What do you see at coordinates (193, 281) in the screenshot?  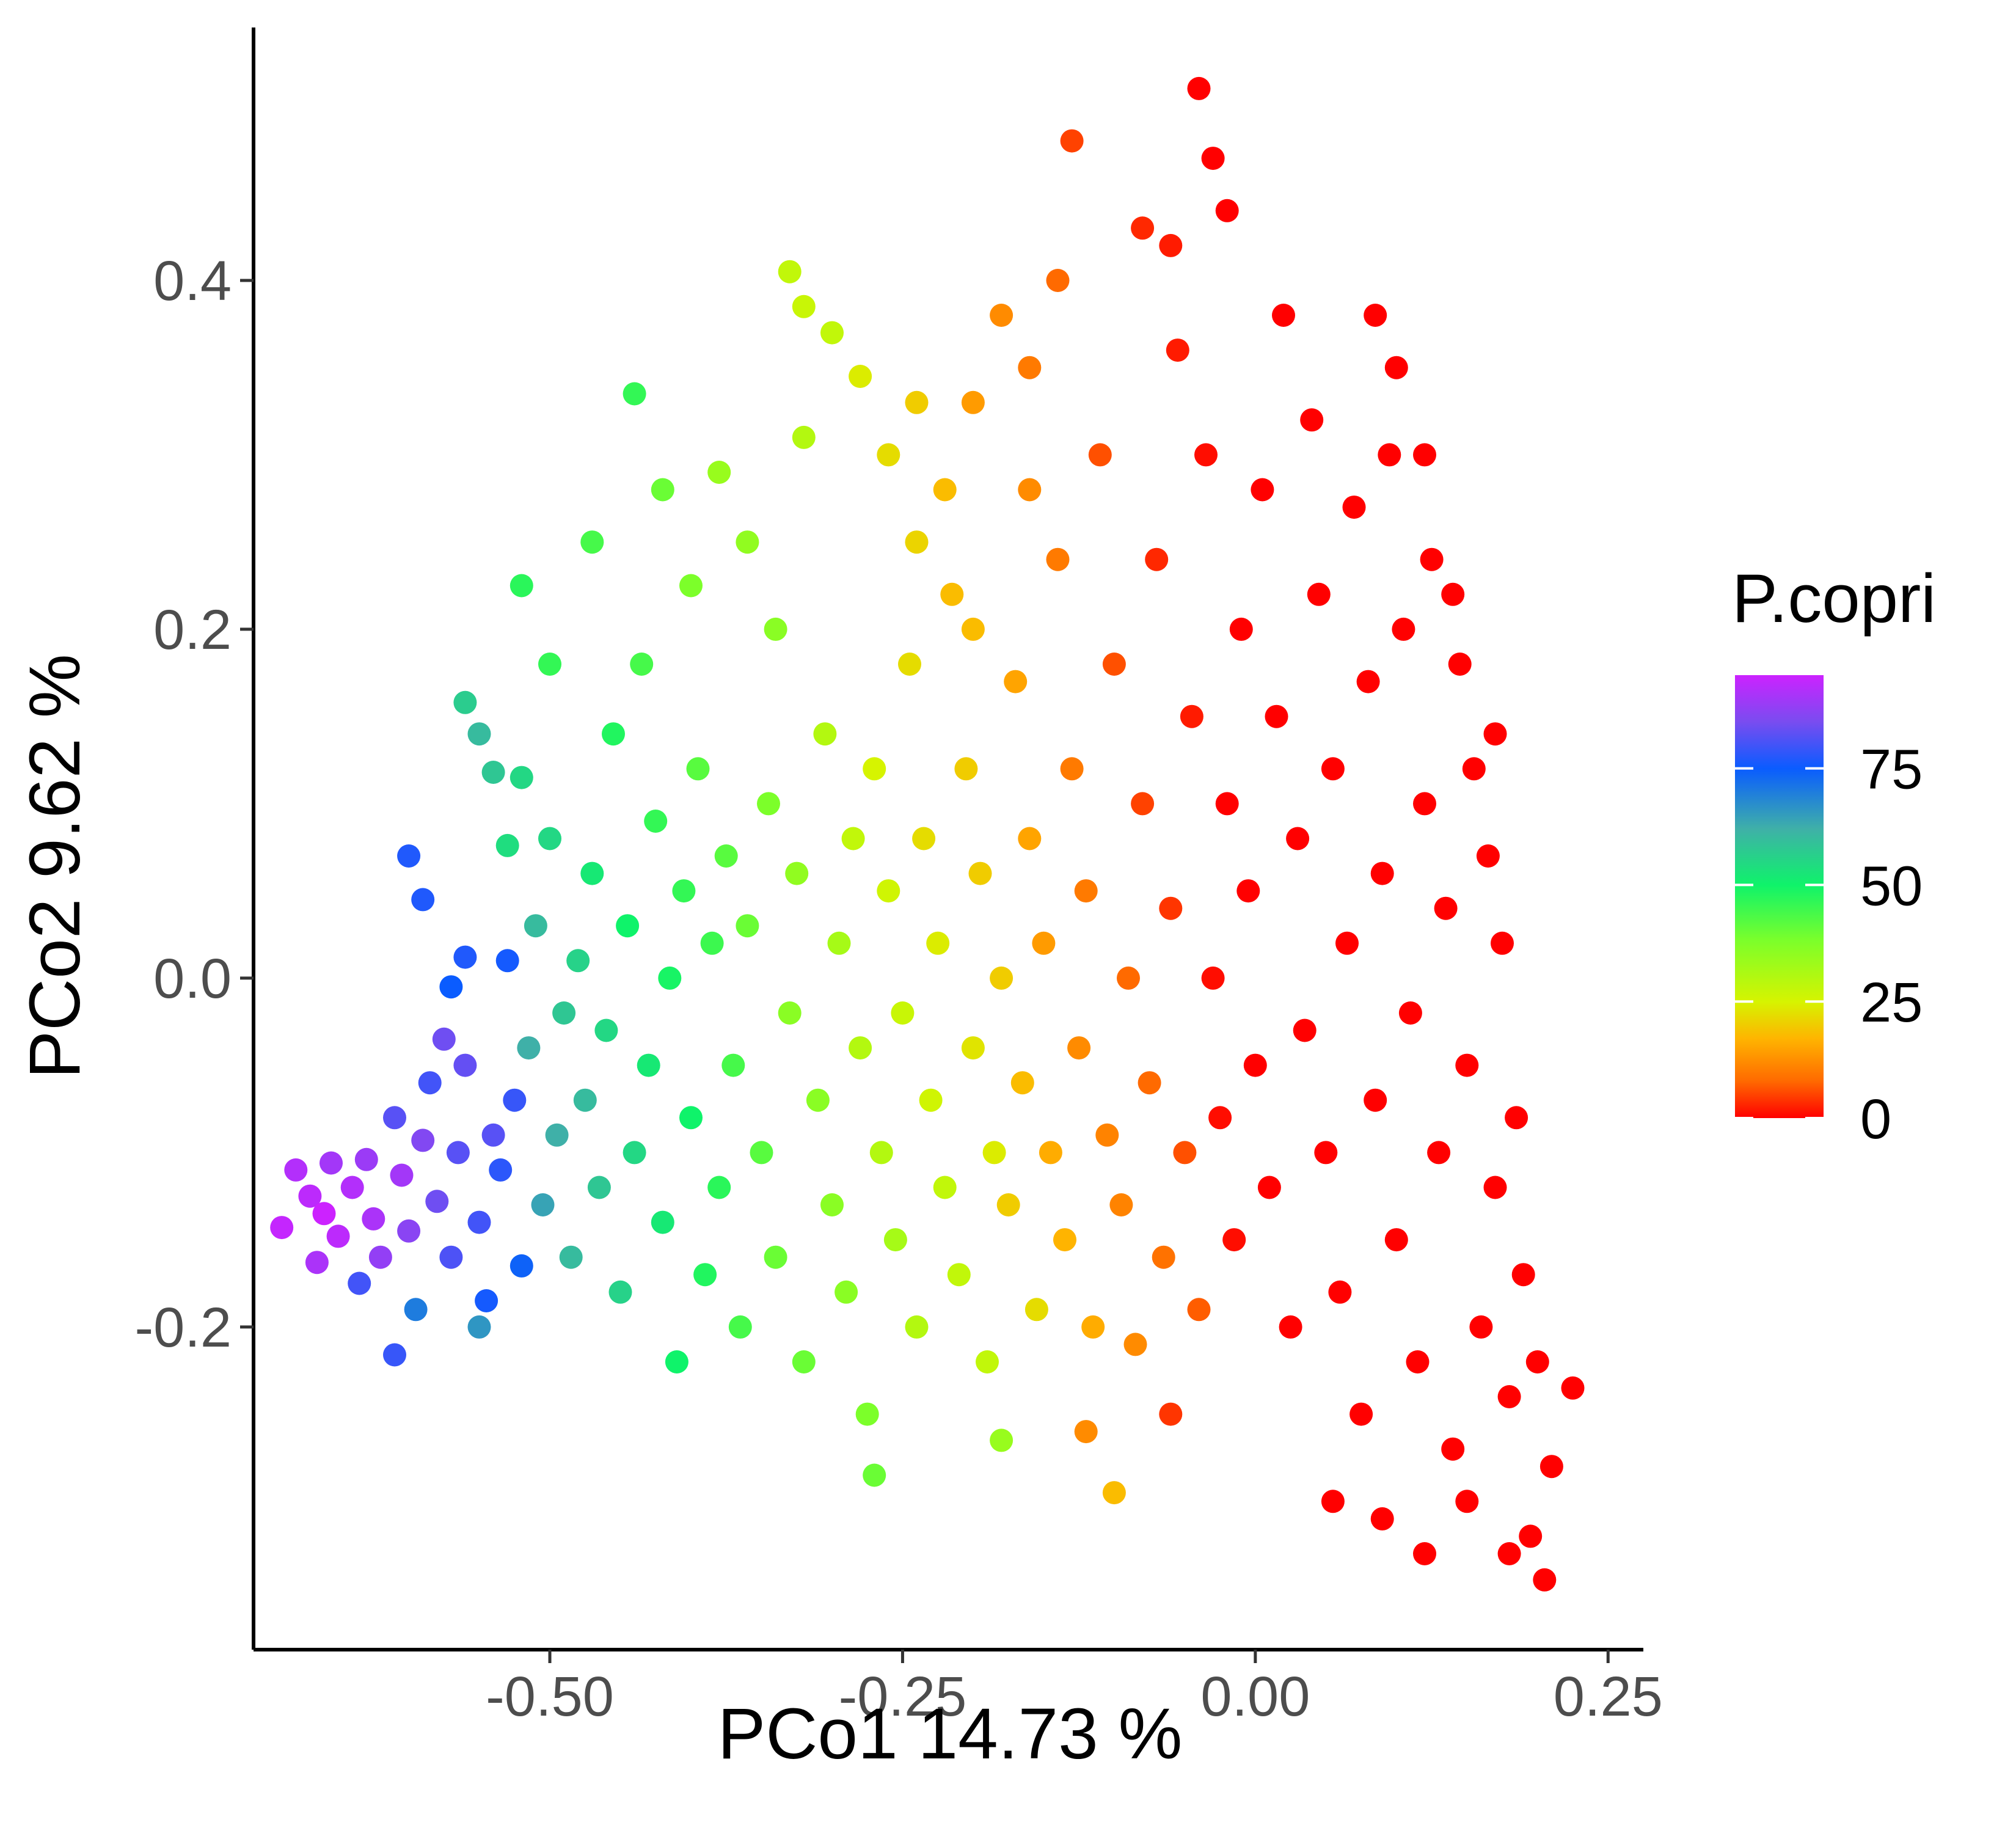 I see `y-tick-label: 0.4` at bounding box center [193, 281].